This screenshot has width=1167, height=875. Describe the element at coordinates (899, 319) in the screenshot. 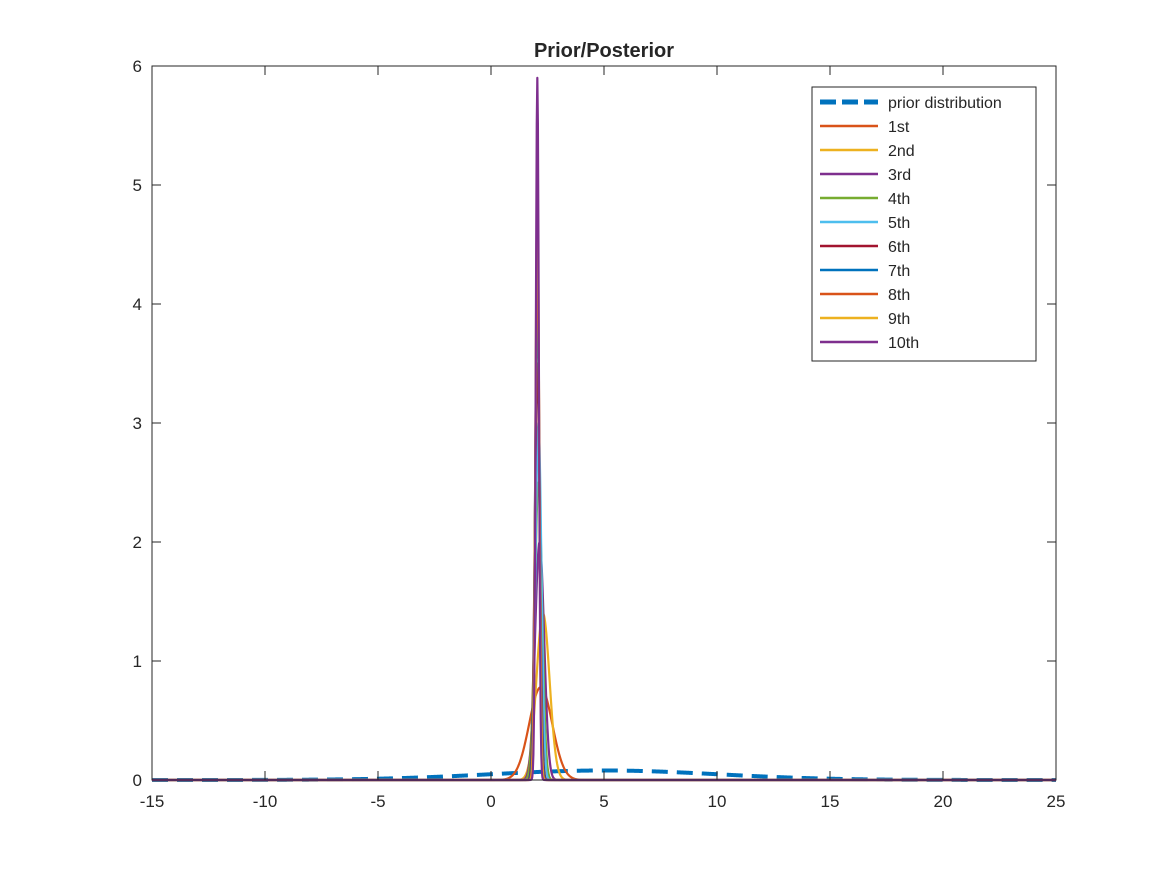

I see `legend-label: 9th` at that location.